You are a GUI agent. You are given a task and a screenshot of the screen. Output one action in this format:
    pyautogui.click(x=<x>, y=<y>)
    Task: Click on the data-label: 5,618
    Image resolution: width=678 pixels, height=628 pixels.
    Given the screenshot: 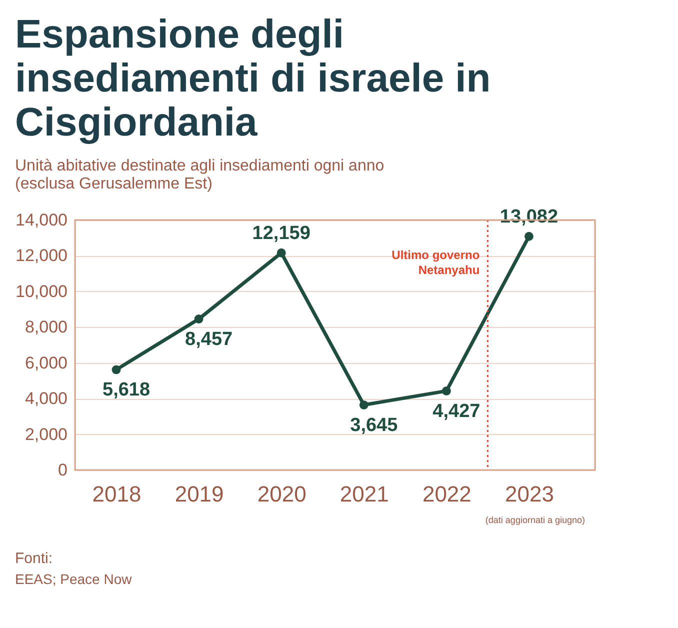 What is the action you would take?
    pyautogui.click(x=126, y=390)
    